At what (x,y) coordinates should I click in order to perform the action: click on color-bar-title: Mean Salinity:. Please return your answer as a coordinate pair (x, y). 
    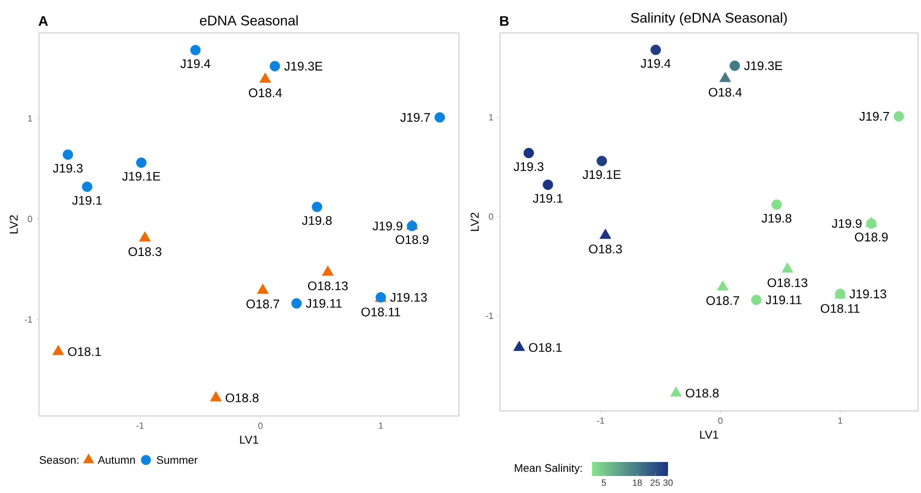
    Looking at the image, I should click on (548, 469).